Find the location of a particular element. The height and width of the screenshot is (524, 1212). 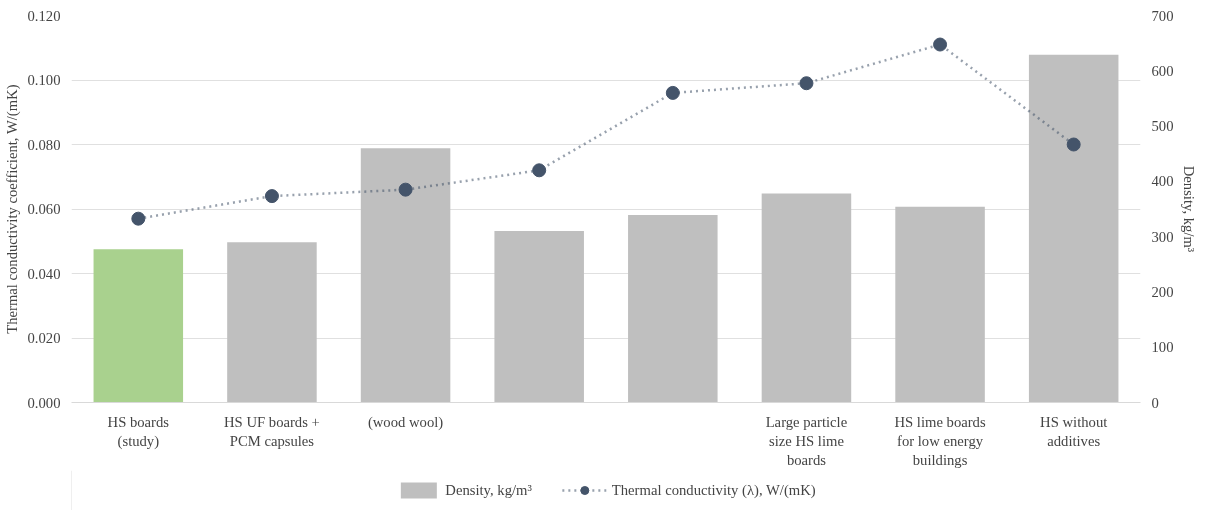

y-tick-label: 0.060 is located at coordinates (44, 209).